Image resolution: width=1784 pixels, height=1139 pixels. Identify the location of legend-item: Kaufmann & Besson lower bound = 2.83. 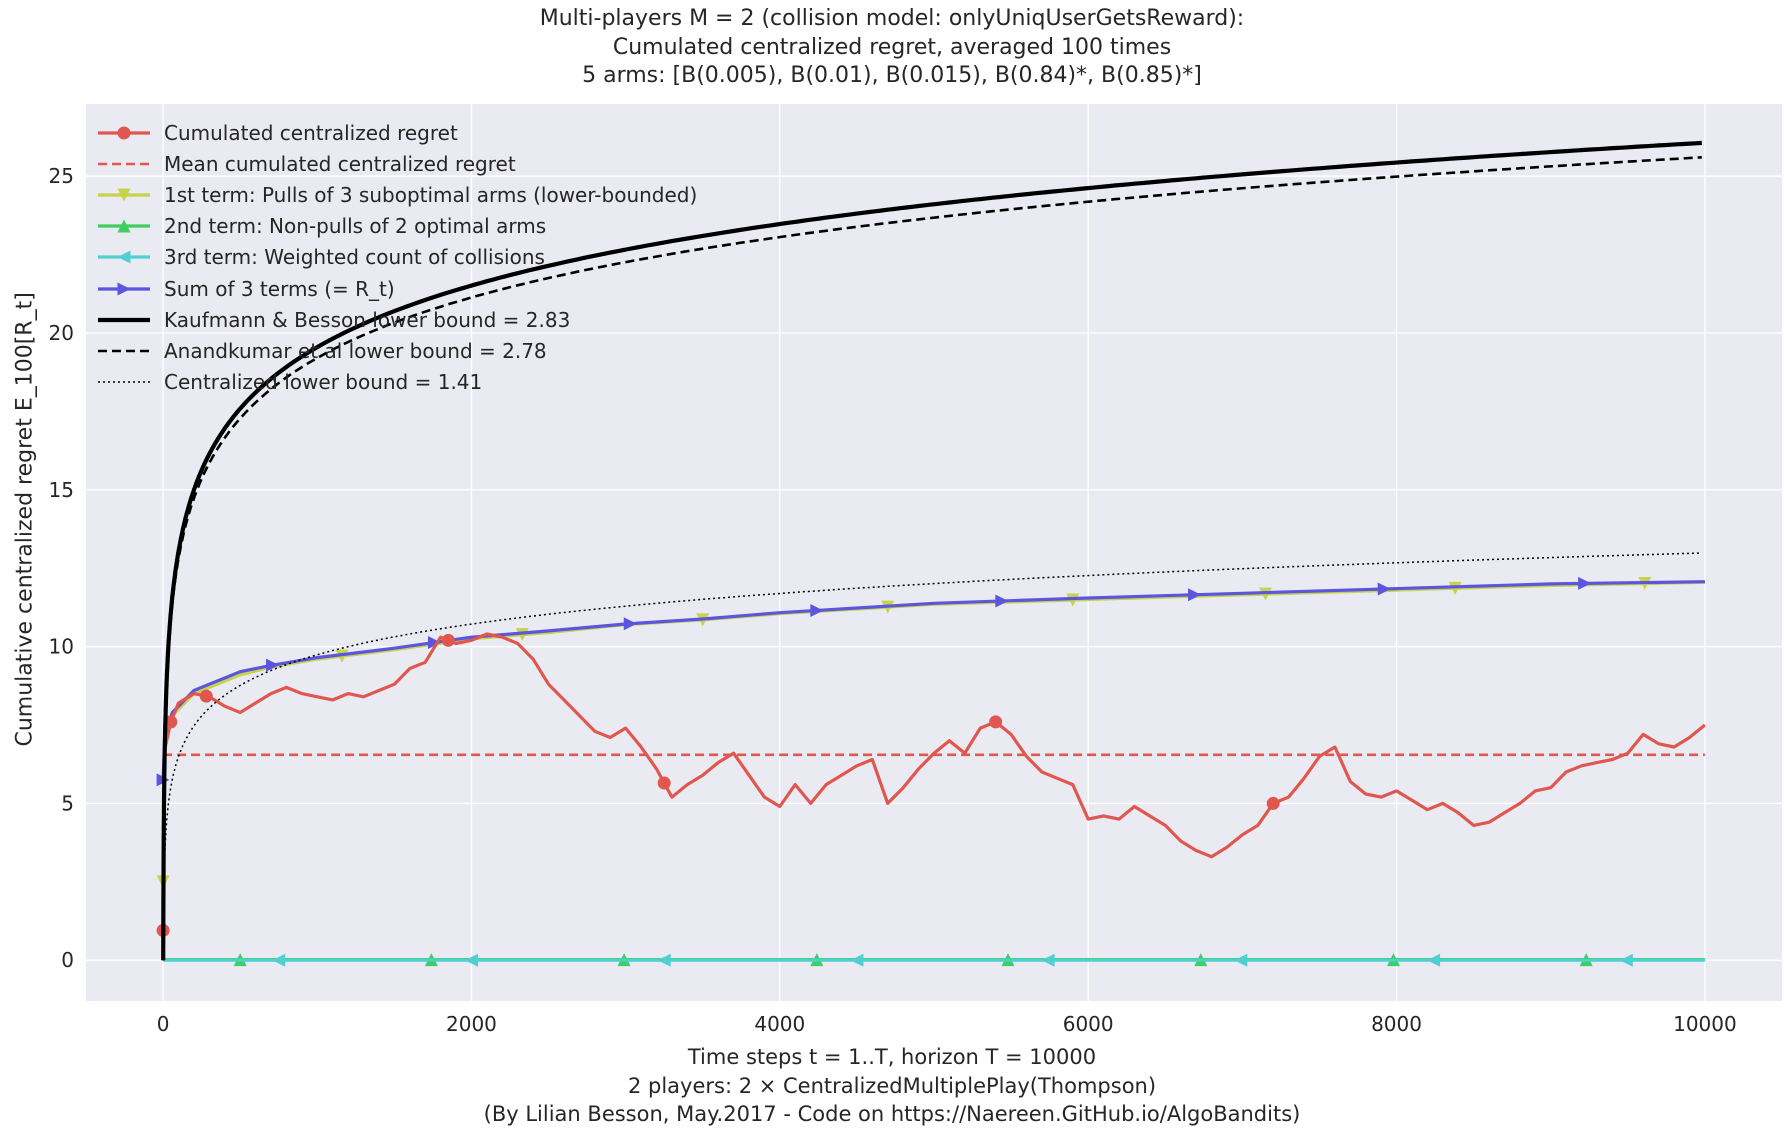
(395, 319).